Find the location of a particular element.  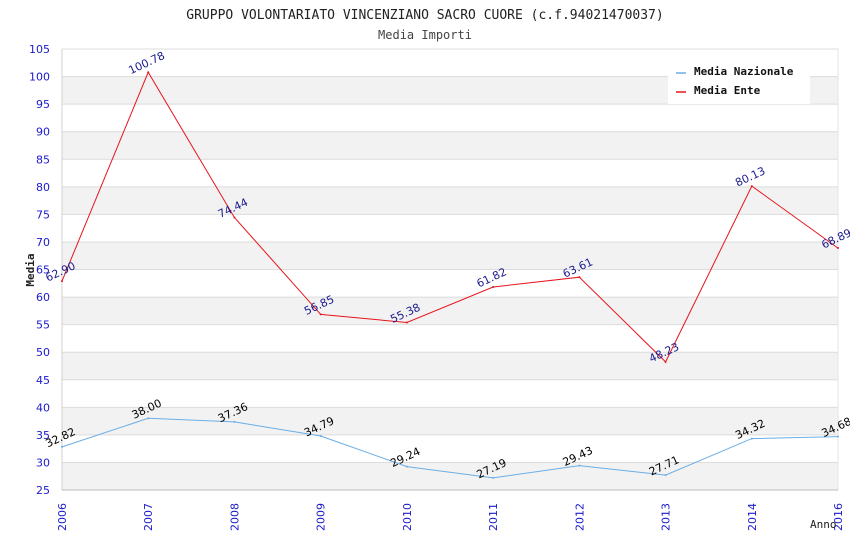

legend-label-media-nazionale: Media Nazionale is located at coordinates (744, 71).